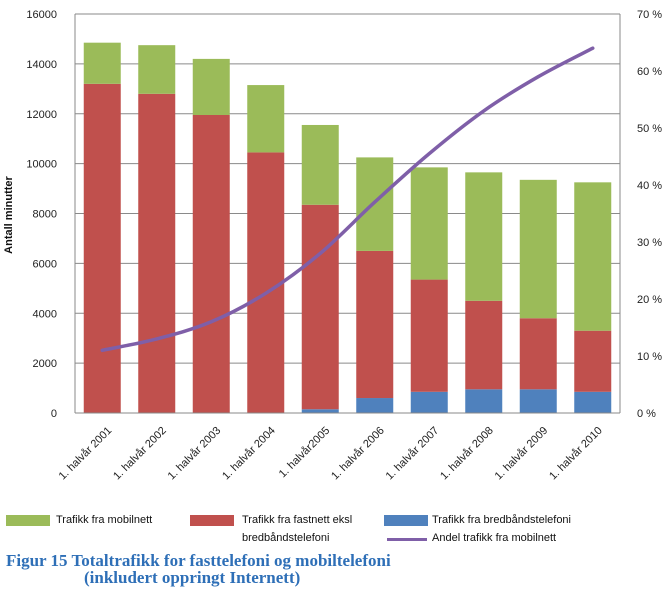  What do you see at coordinates (646, 414) in the screenshot?
I see `y2-tick-label: 0 %` at bounding box center [646, 414].